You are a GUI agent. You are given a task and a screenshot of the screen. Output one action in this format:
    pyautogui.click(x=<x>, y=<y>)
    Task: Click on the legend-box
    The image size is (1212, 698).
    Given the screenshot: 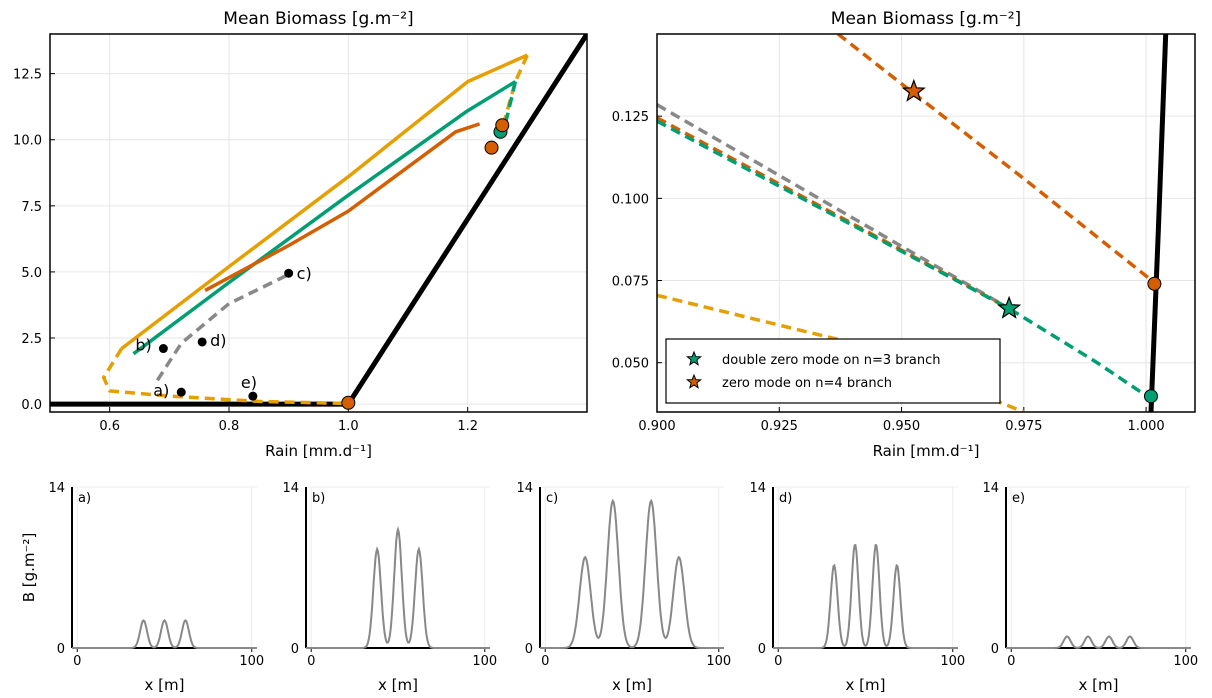 What is the action you would take?
    pyautogui.click(x=833, y=371)
    